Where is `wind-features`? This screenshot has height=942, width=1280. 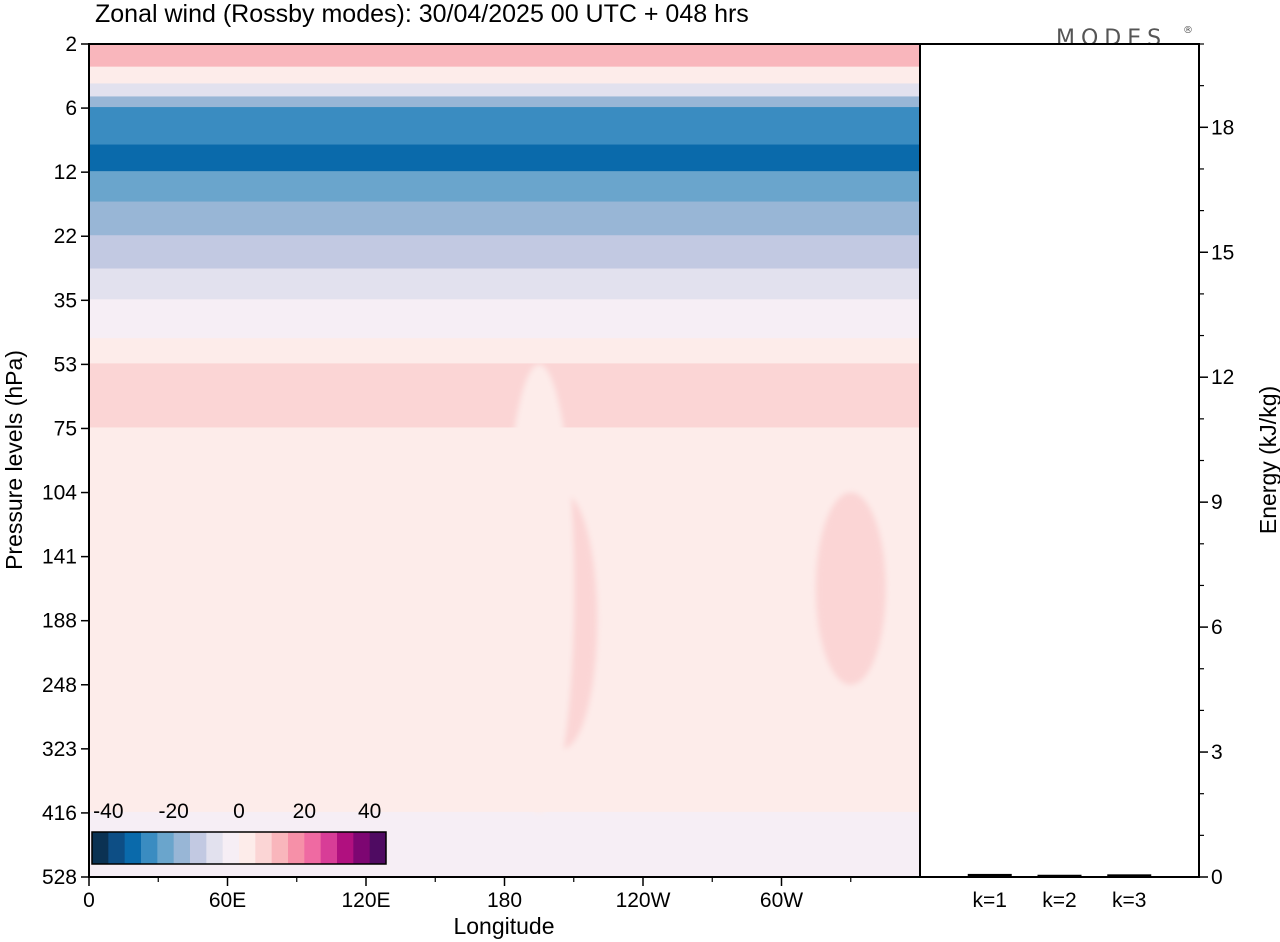 wind-features is located at coordinates (695, 588).